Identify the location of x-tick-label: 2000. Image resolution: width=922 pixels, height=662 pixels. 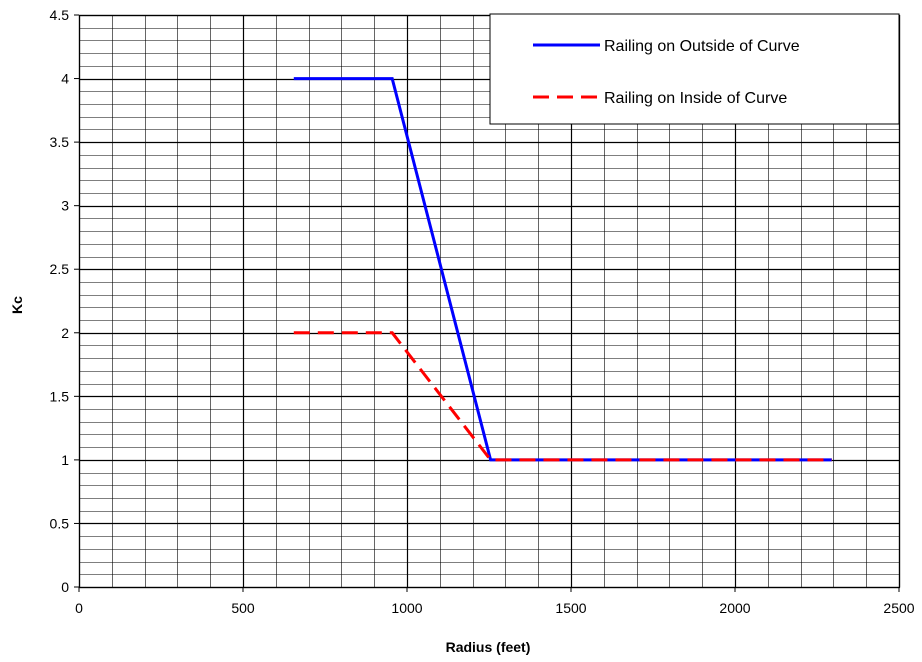
(734, 608).